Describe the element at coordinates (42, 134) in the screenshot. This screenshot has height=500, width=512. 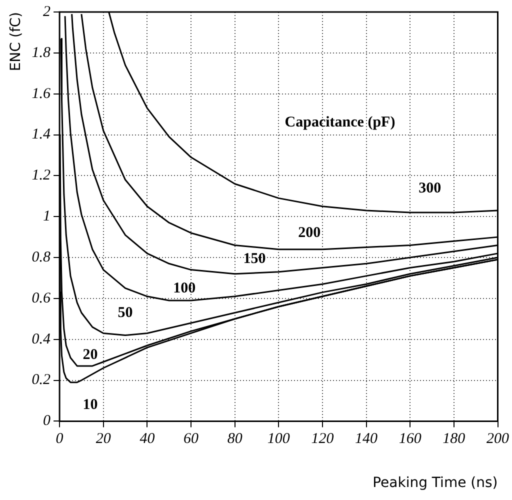
I see `y-tick-label: 1.4` at that location.